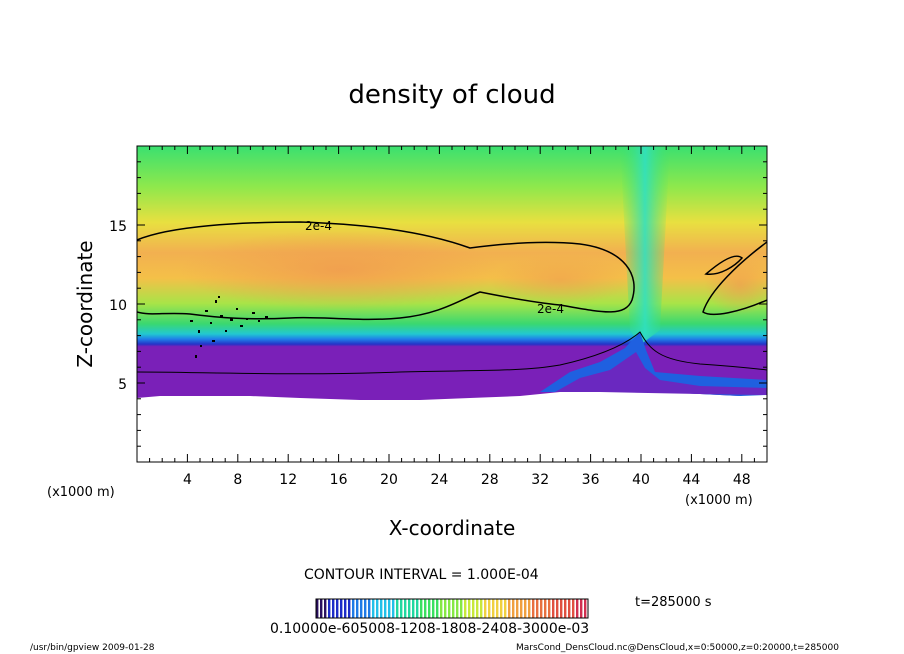 Image resolution: width=904 pixels, height=654 pixels. Describe the element at coordinates (641, 480) in the screenshot. I see `x-tick-label: 40` at that location.